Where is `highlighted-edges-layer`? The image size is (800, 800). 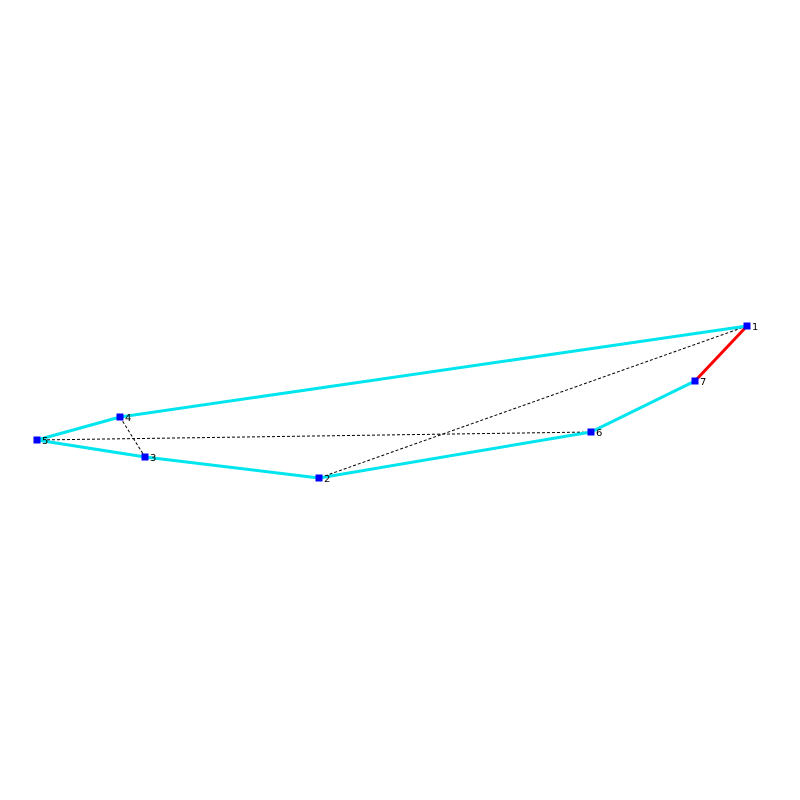 highlighted-edges-layer is located at coordinates (721, 353).